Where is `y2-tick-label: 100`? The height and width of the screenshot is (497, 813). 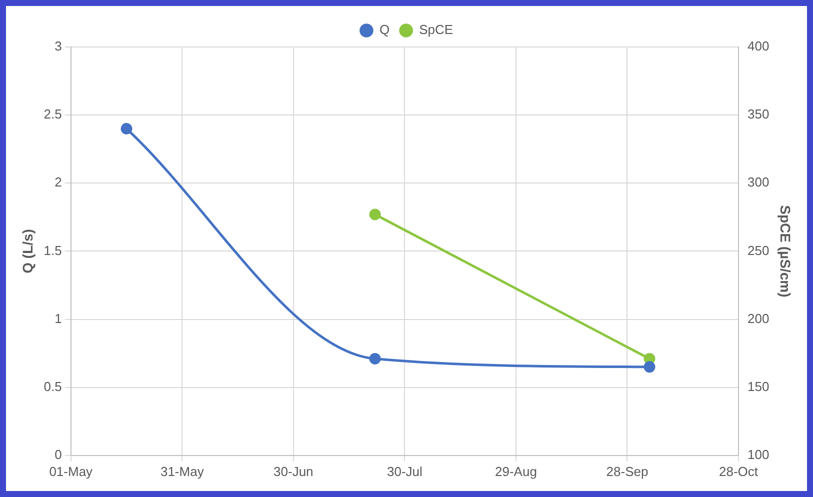 y2-tick-label: 100 is located at coordinates (759, 454).